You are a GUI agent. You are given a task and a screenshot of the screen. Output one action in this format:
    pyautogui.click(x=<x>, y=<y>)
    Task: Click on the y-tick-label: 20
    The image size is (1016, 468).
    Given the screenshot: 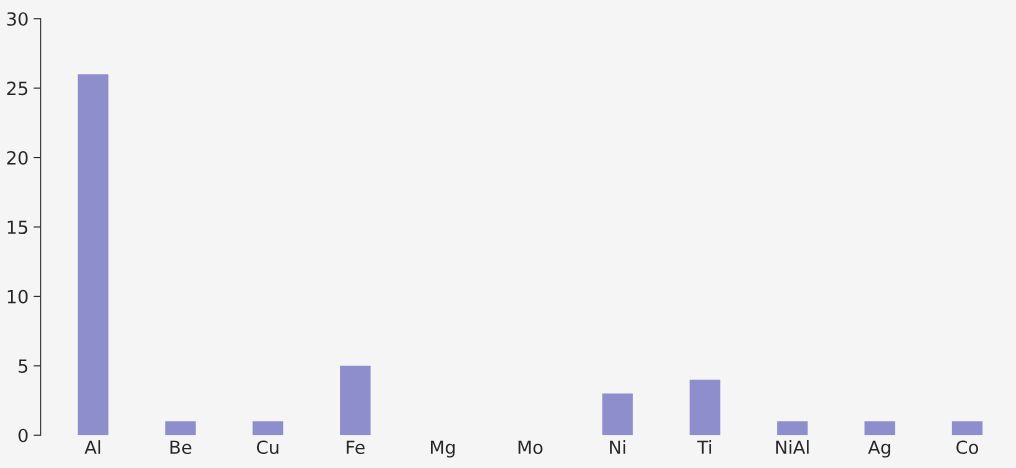 What is the action you would take?
    pyautogui.click(x=17, y=158)
    